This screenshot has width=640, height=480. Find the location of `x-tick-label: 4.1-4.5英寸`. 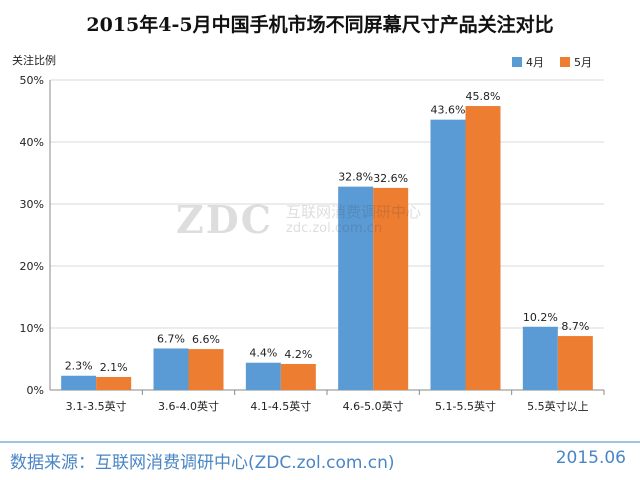

x-tick-label: 4.1-4.5英寸 is located at coordinates (280, 406).